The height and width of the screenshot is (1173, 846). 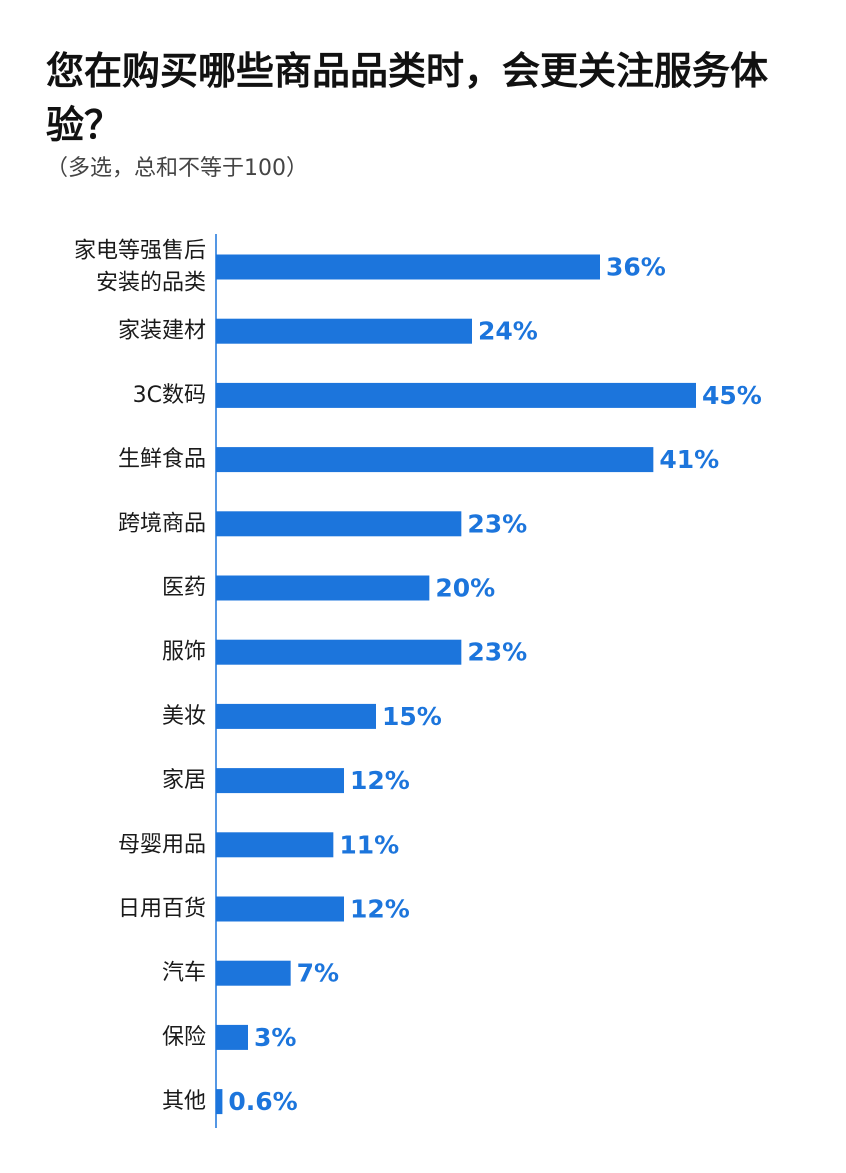 What do you see at coordinates (162, 909) in the screenshot?
I see `category-label: 日用百货` at bounding box center [162, 909].